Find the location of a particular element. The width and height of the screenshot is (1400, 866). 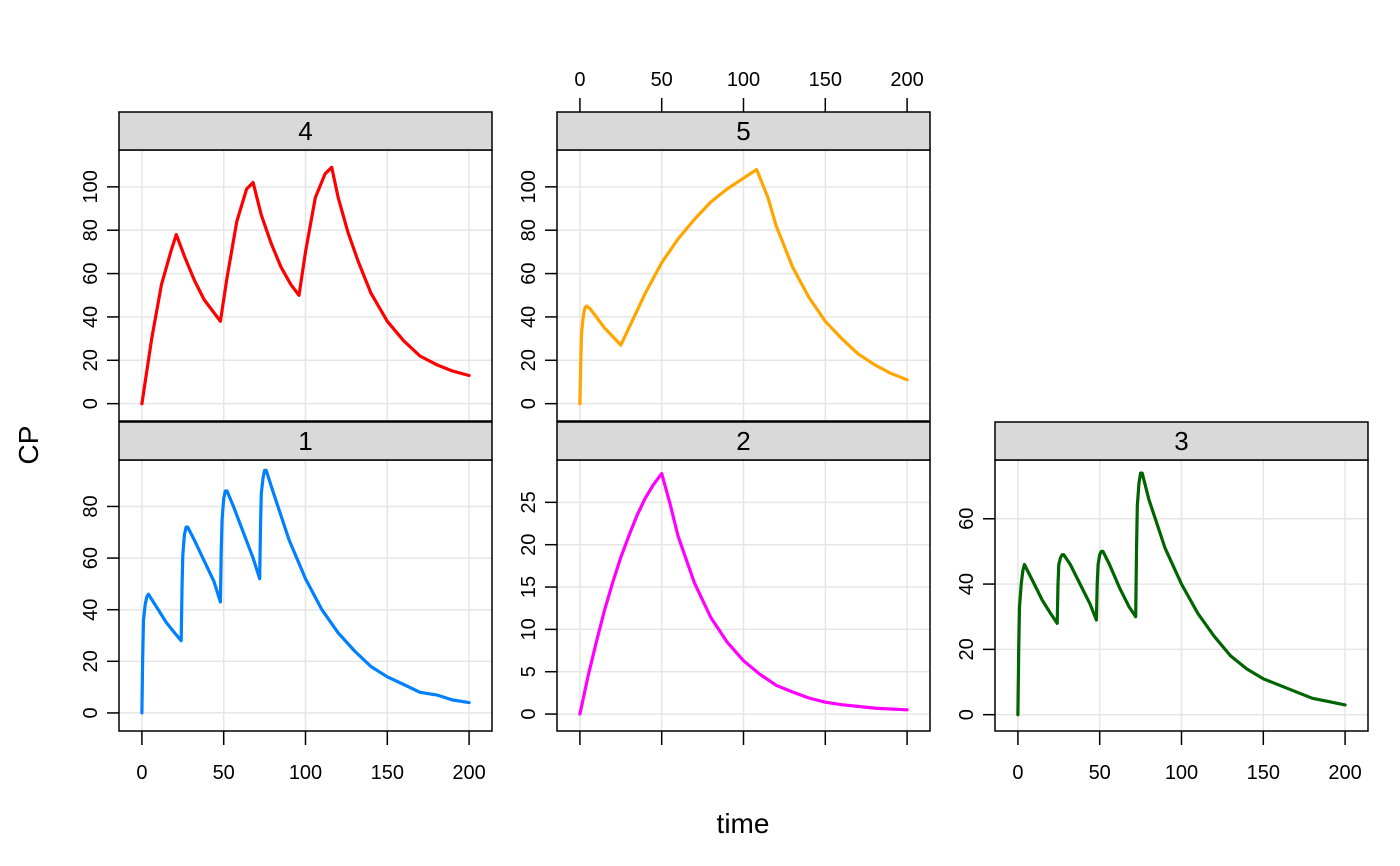

y-tick-label: 10 is located at coordinates (529, 629).